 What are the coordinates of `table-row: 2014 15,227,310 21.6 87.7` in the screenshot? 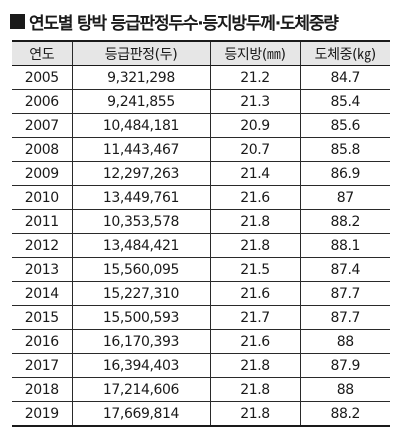 It's located at (201, 293).